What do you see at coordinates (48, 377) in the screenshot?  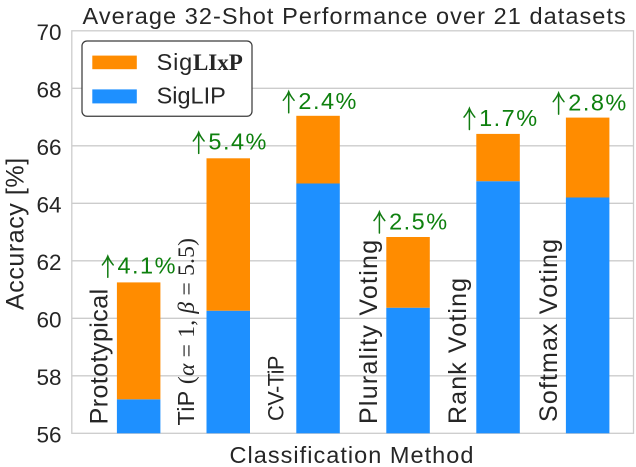 I see `svg-text: 58` at bounding box center [48, 377].